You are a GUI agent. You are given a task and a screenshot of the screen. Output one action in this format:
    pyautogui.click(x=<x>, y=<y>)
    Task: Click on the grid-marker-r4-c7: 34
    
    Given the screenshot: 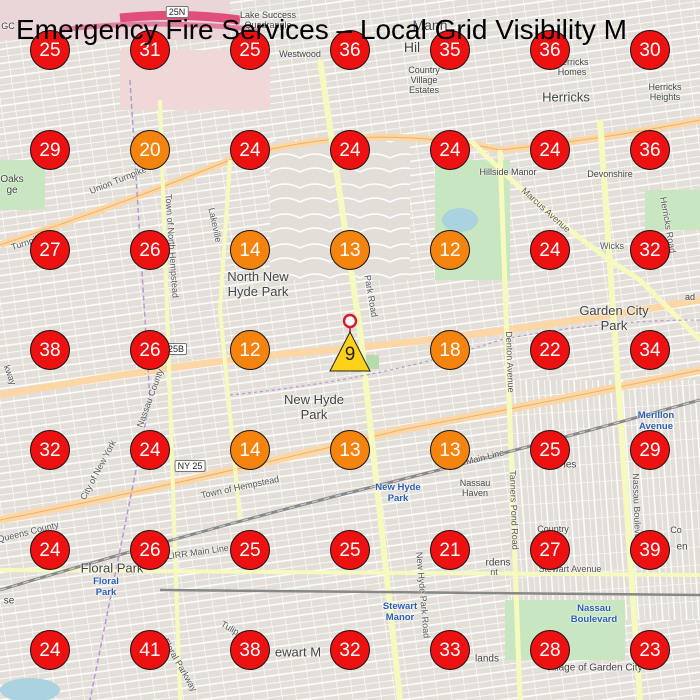 What is the action you would take?
    pyautogui.click(x=650, y=350)
    